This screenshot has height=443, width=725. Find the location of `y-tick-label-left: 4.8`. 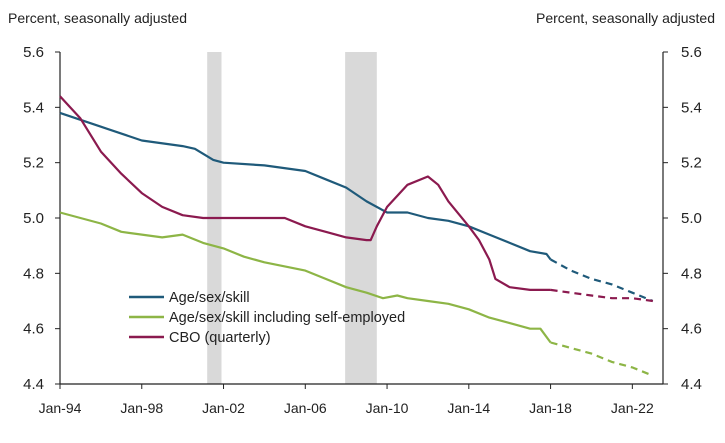

y-tick-label-left: 4.8 is located at coordinates (33, 273).